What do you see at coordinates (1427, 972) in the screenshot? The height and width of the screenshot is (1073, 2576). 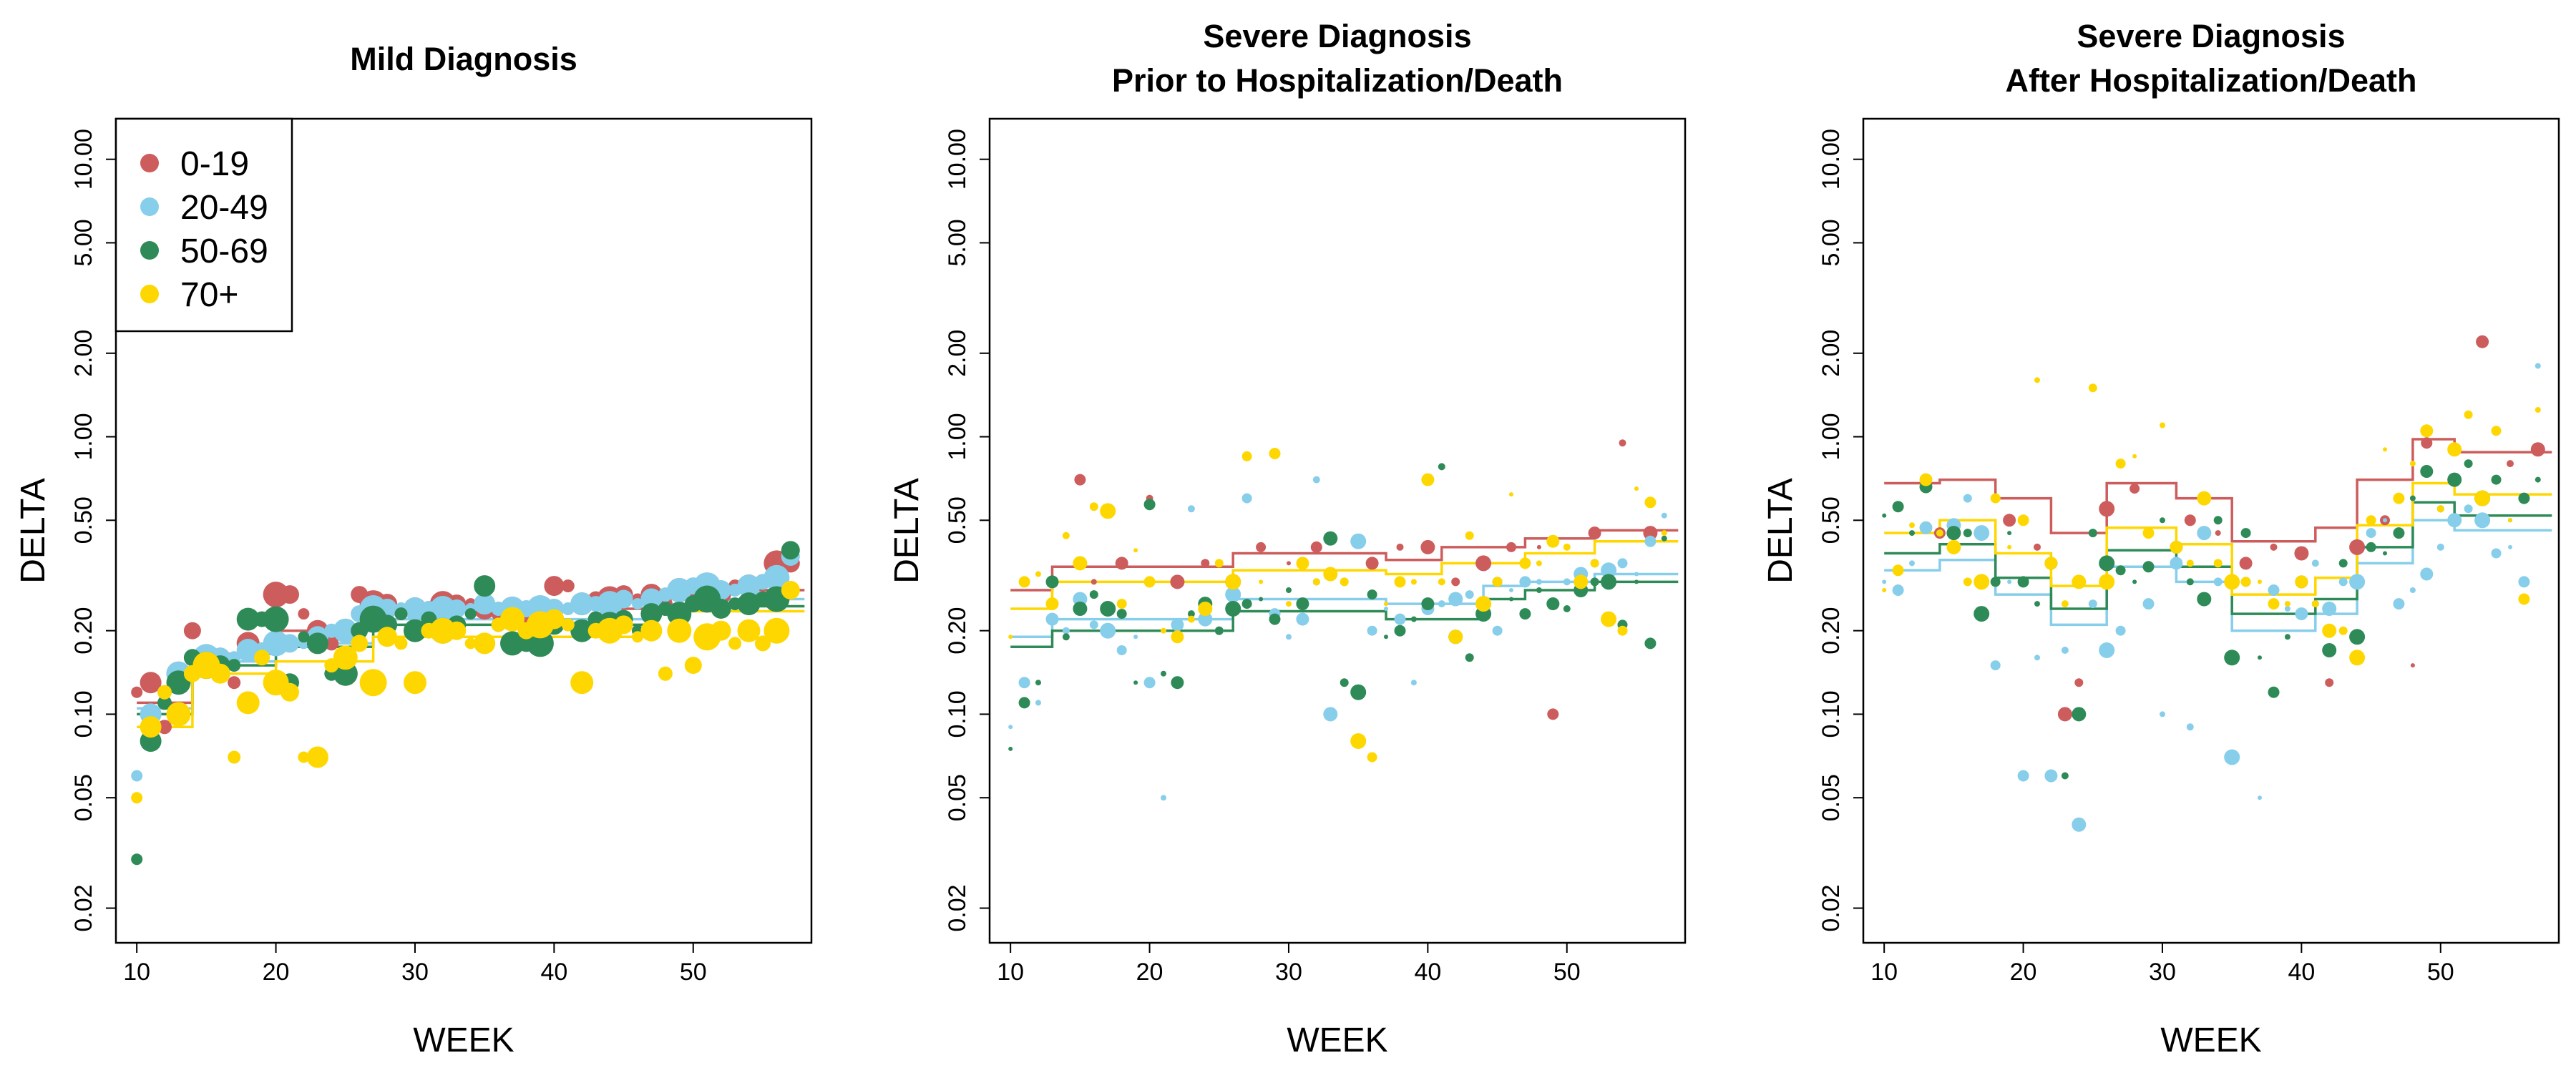 I see `x-tick-label: 40` at bounding box center [1427, 972].